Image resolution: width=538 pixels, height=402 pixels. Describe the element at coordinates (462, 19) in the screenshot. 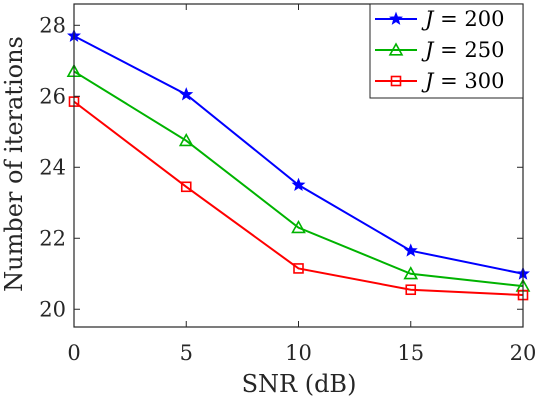

I see `legend-label: J = 200` at that location.